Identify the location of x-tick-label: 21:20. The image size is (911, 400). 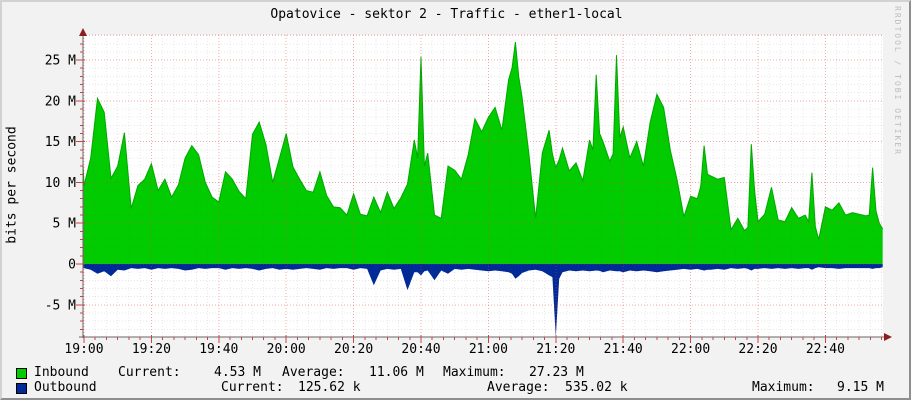
(555, 349).